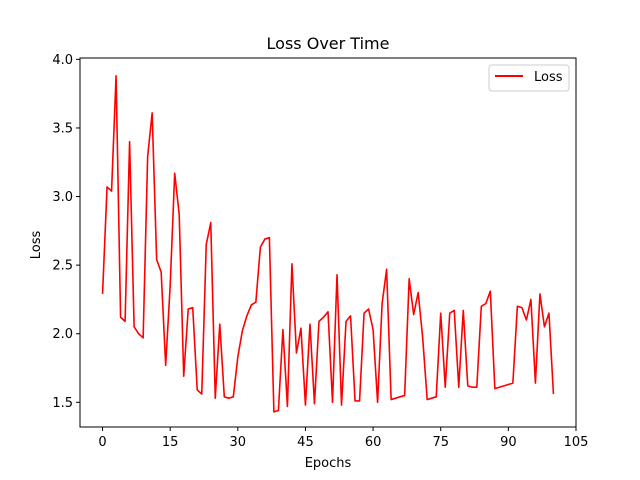 Image resolution: width=640 pixels, height=480 pixels. What do you see at coordinates (62, 334) in the screenshot?
I see `y-tick-label: 2.0` at bounding box center [62, 334].